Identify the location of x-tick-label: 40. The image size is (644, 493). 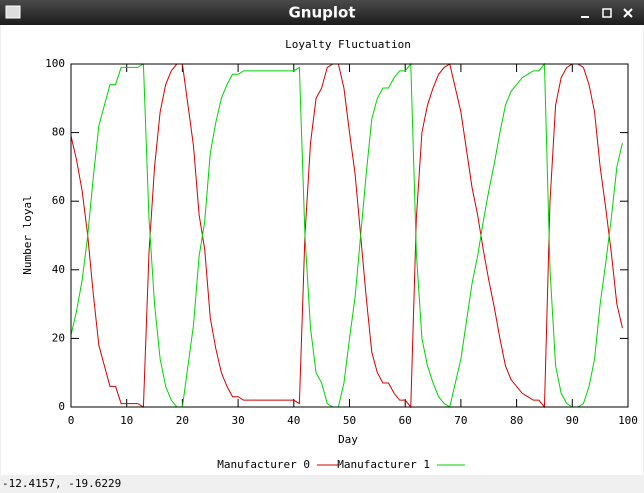
(293, 420).